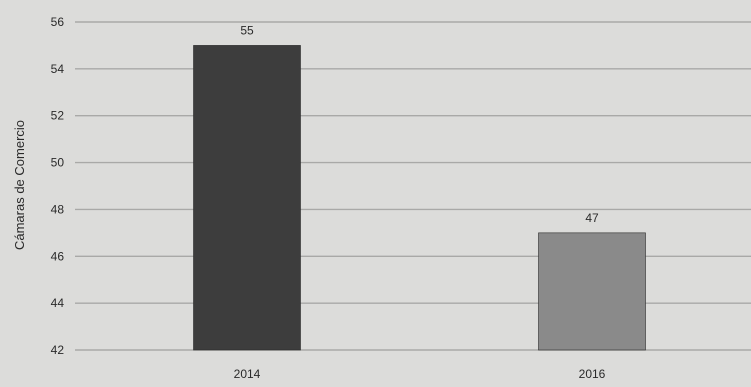 The width and height of the screenshot is (751, 387). What do you see at coordinates (58, 69) in the screenshot?
I see `y-tick-label: 54` at bounding box center [58, 69].